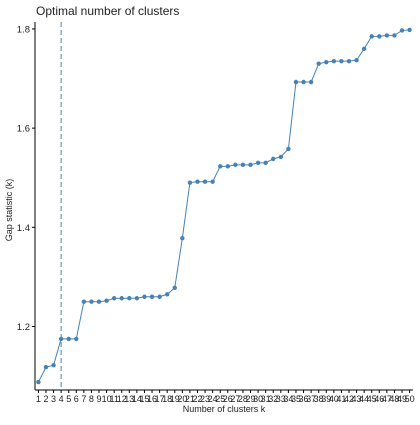 This screenshot has width=420, height=425. I want to click on x-tick-label: 2, so click(45, 399).